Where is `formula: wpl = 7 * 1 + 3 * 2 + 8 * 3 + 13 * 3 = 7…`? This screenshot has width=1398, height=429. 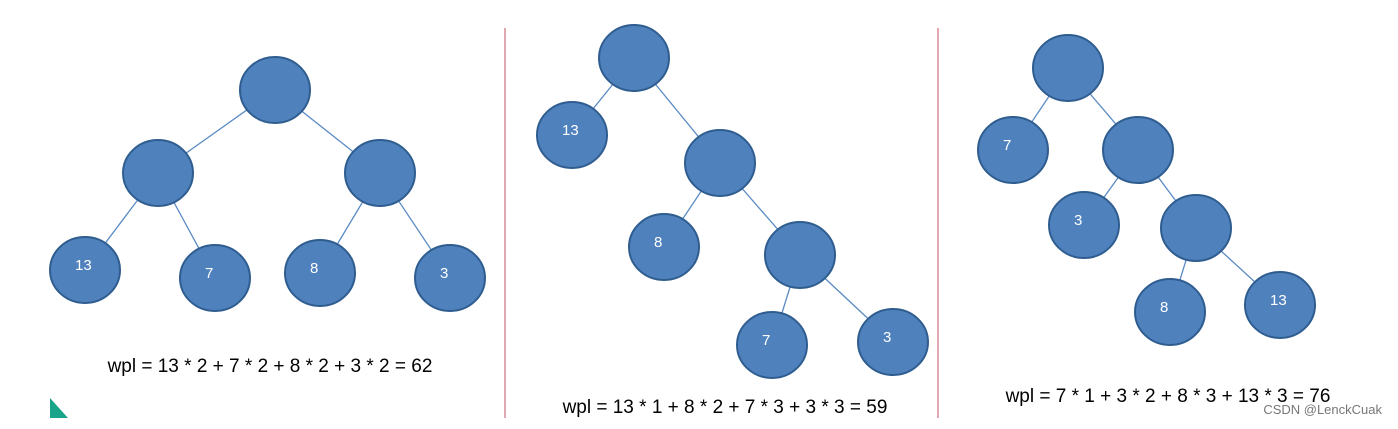
formula: wpl = 7 * 1 + 3 * 2 + 8 * 3 + 13 * 3 = 7… is located at coordinates (1168, 396).